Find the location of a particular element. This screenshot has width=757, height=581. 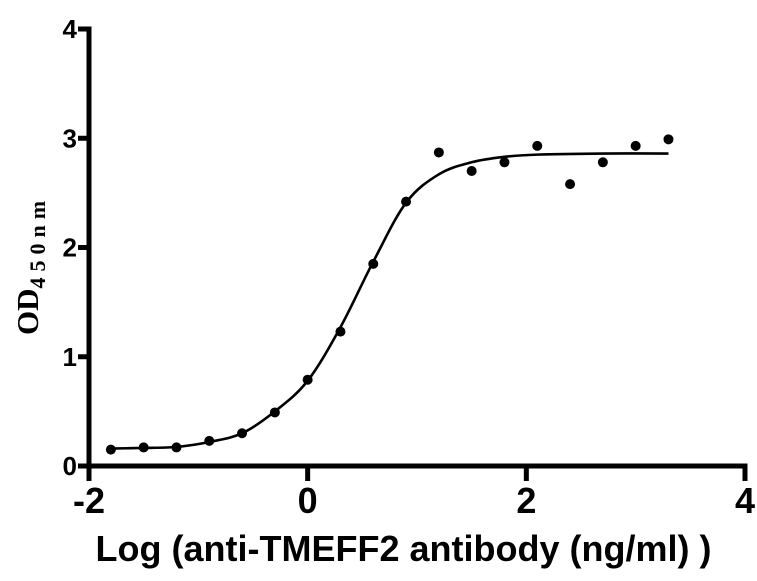

x-tick-label: 4 is located at coordinates (745, 500).